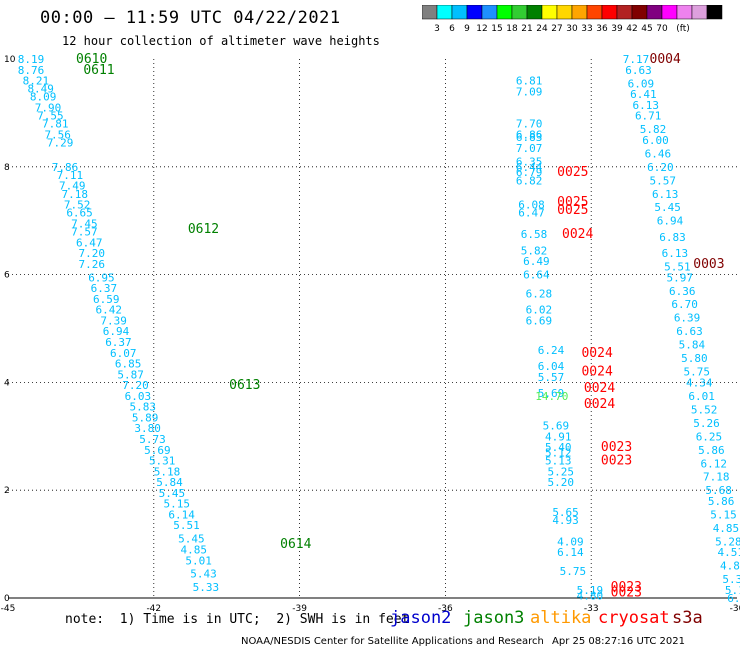  Describe the element at coordinates (658, 153) in the screenshot. I see `wave-height-label: 6.46` at that location.